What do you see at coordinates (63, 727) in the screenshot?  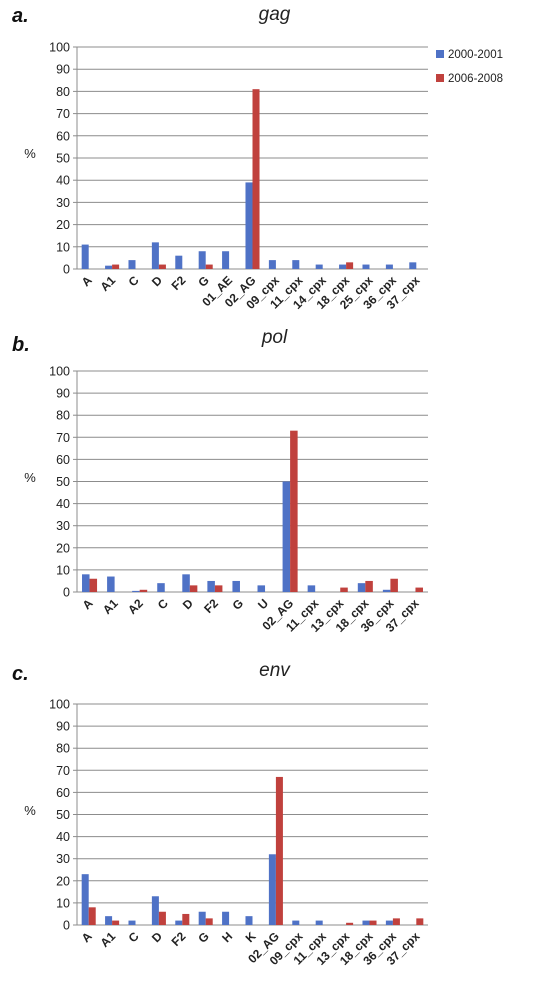 I see `y-tick-label: 90` at bounding box center [63, 727].